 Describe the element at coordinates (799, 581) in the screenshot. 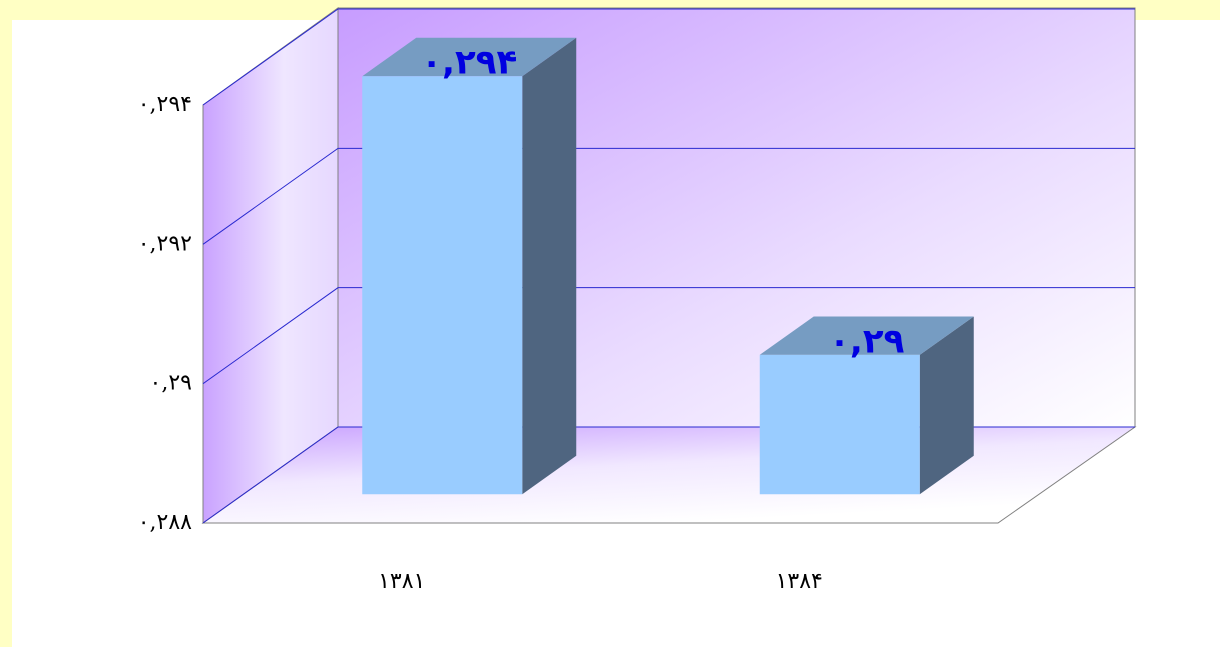

I see `x-tick-label: ۱۳۸۴` at that location.